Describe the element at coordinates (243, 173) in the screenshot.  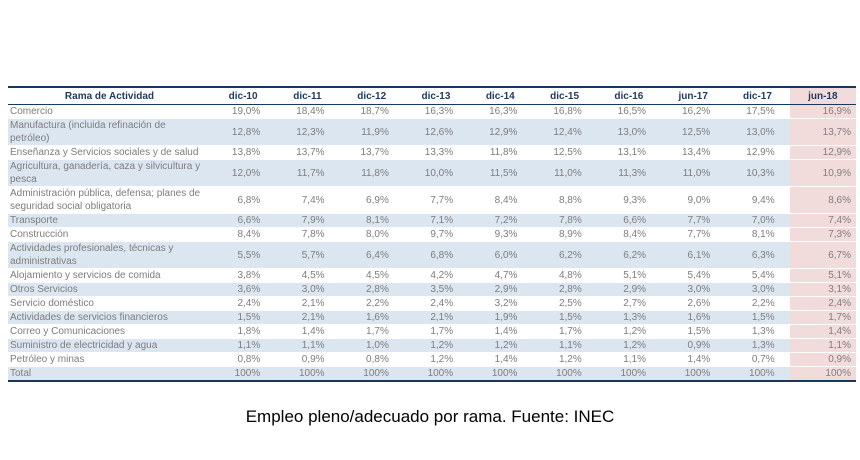
I see `value-cell: 12,0%` at that location.